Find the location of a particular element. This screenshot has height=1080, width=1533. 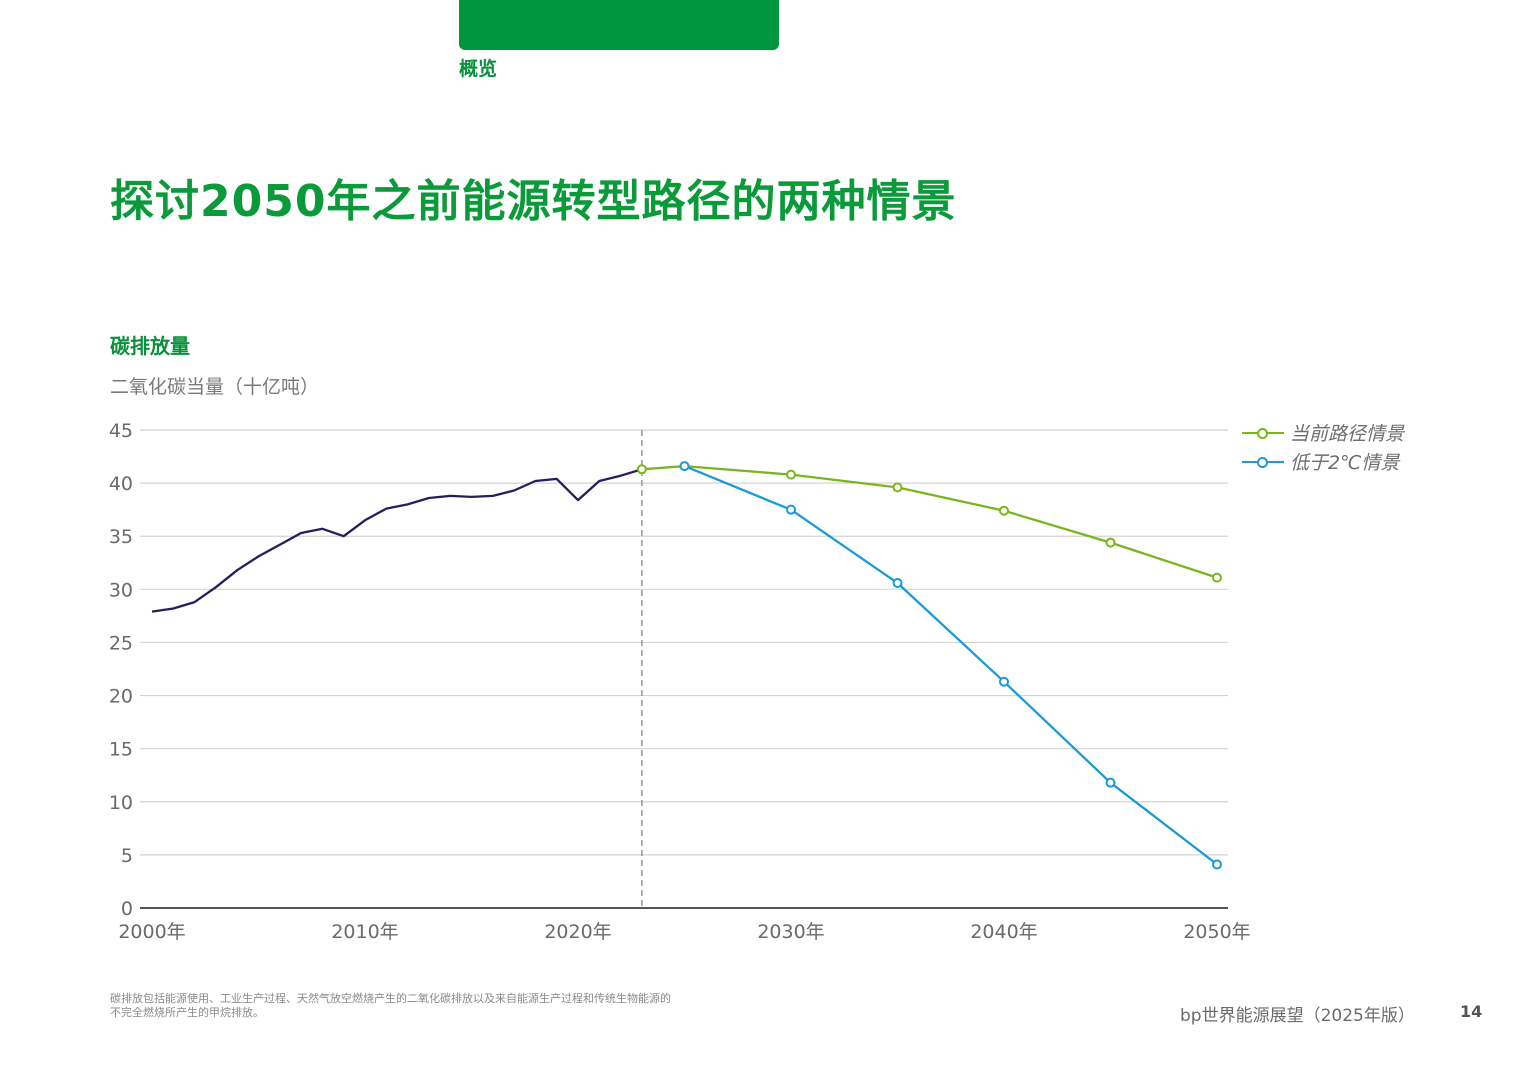

footnote-line-2: 不完全燃烧所产生的甲烷排放。 is located at coordinates (187, 1012).